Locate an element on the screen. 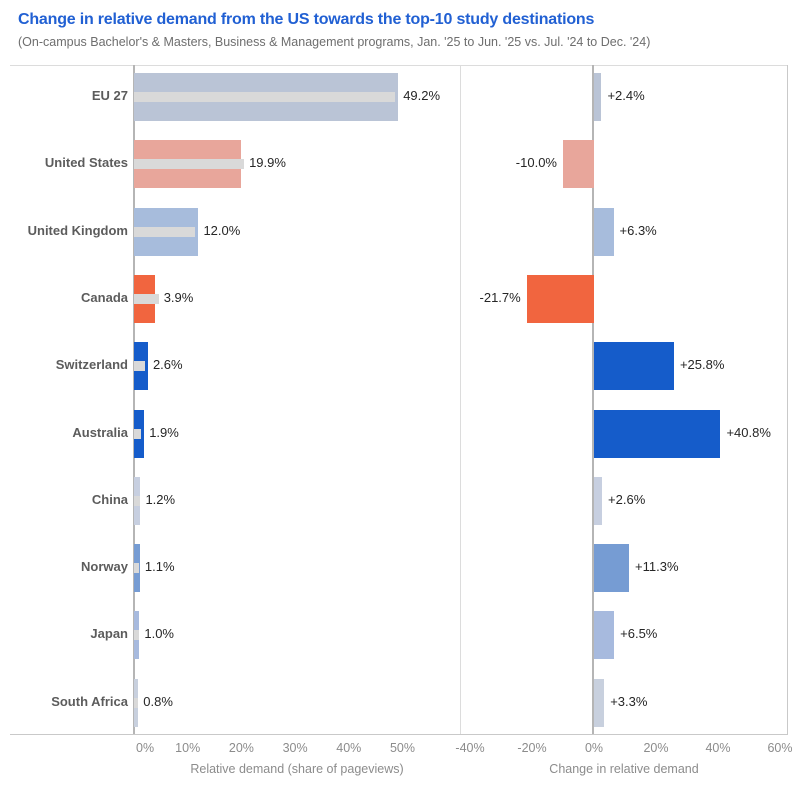 This screenshot has height=800, width=800. share-value-label: 12.0% is located at coordinates (222, 230).